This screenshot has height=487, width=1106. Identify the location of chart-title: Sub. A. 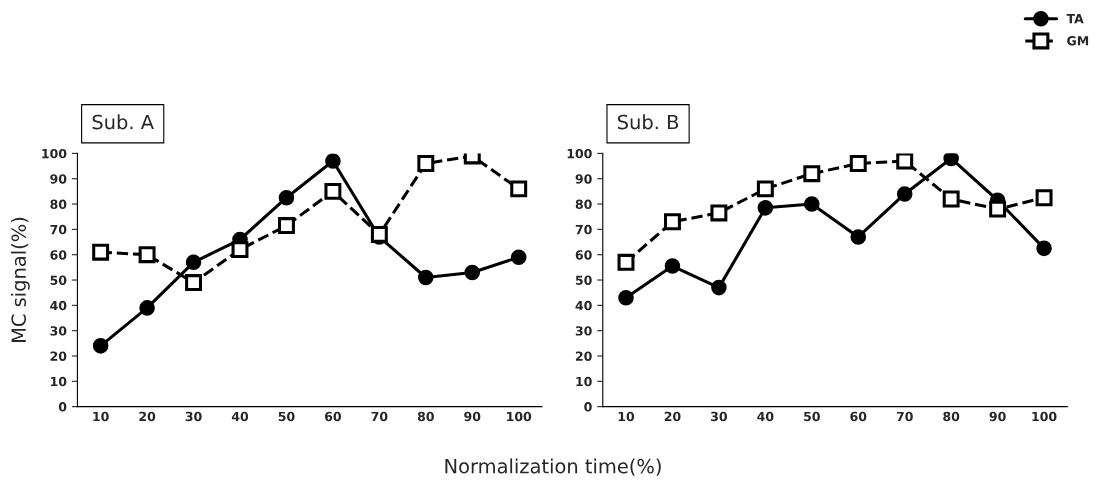
(123, 122).